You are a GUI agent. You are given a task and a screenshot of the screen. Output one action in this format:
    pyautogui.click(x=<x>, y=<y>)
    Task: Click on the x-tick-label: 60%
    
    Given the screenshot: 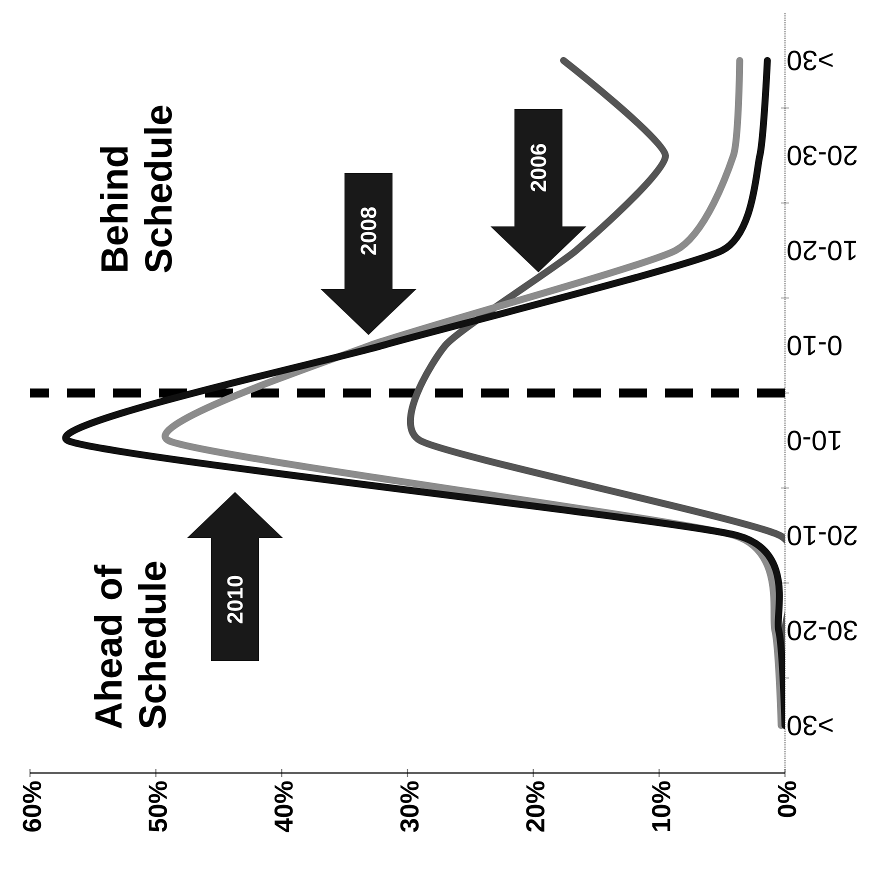 What is the action you would take?
    pyautogui.click(x=32, y=806)
    